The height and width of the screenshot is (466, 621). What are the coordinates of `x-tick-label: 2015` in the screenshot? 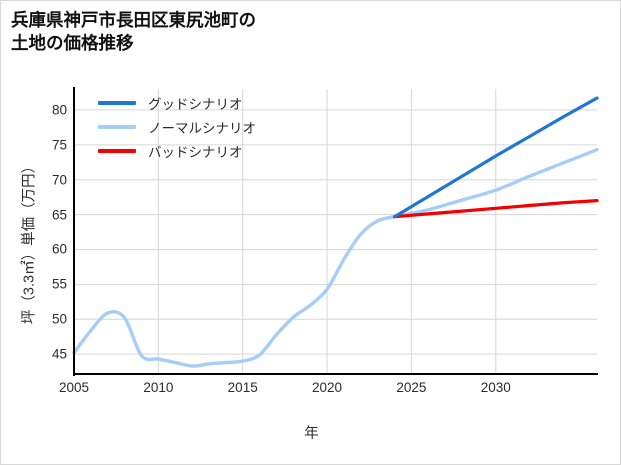 It's located at (242, 387).